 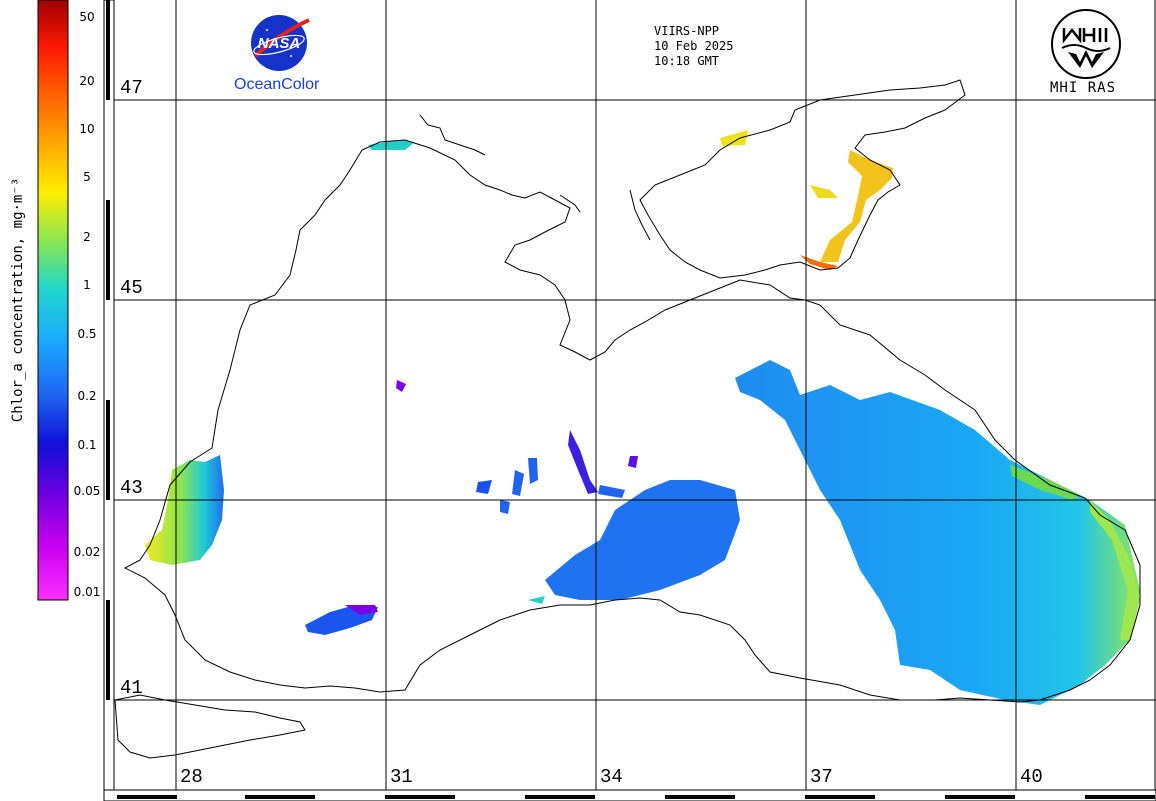 I want to click on chl-west-patch, so click(x=184, y=510).